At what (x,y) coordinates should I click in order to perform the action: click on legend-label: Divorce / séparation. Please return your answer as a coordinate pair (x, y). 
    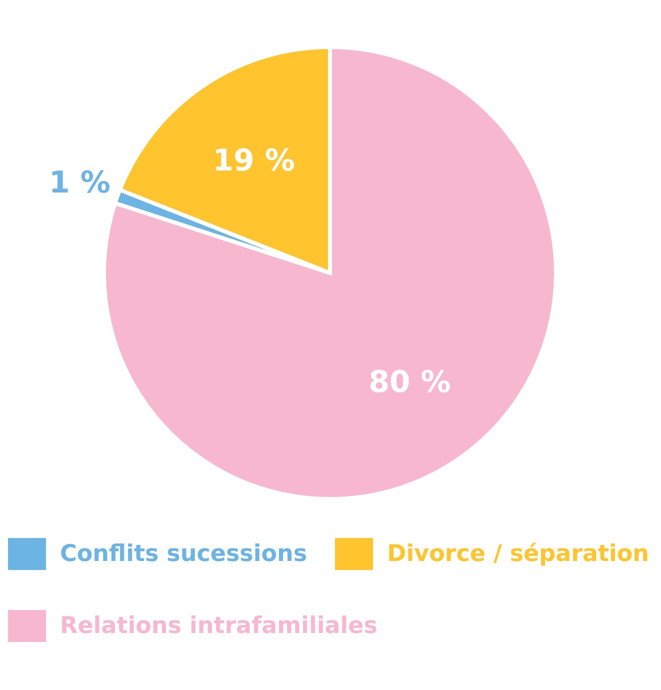
    Looking at the image, I should click on (518, 554).